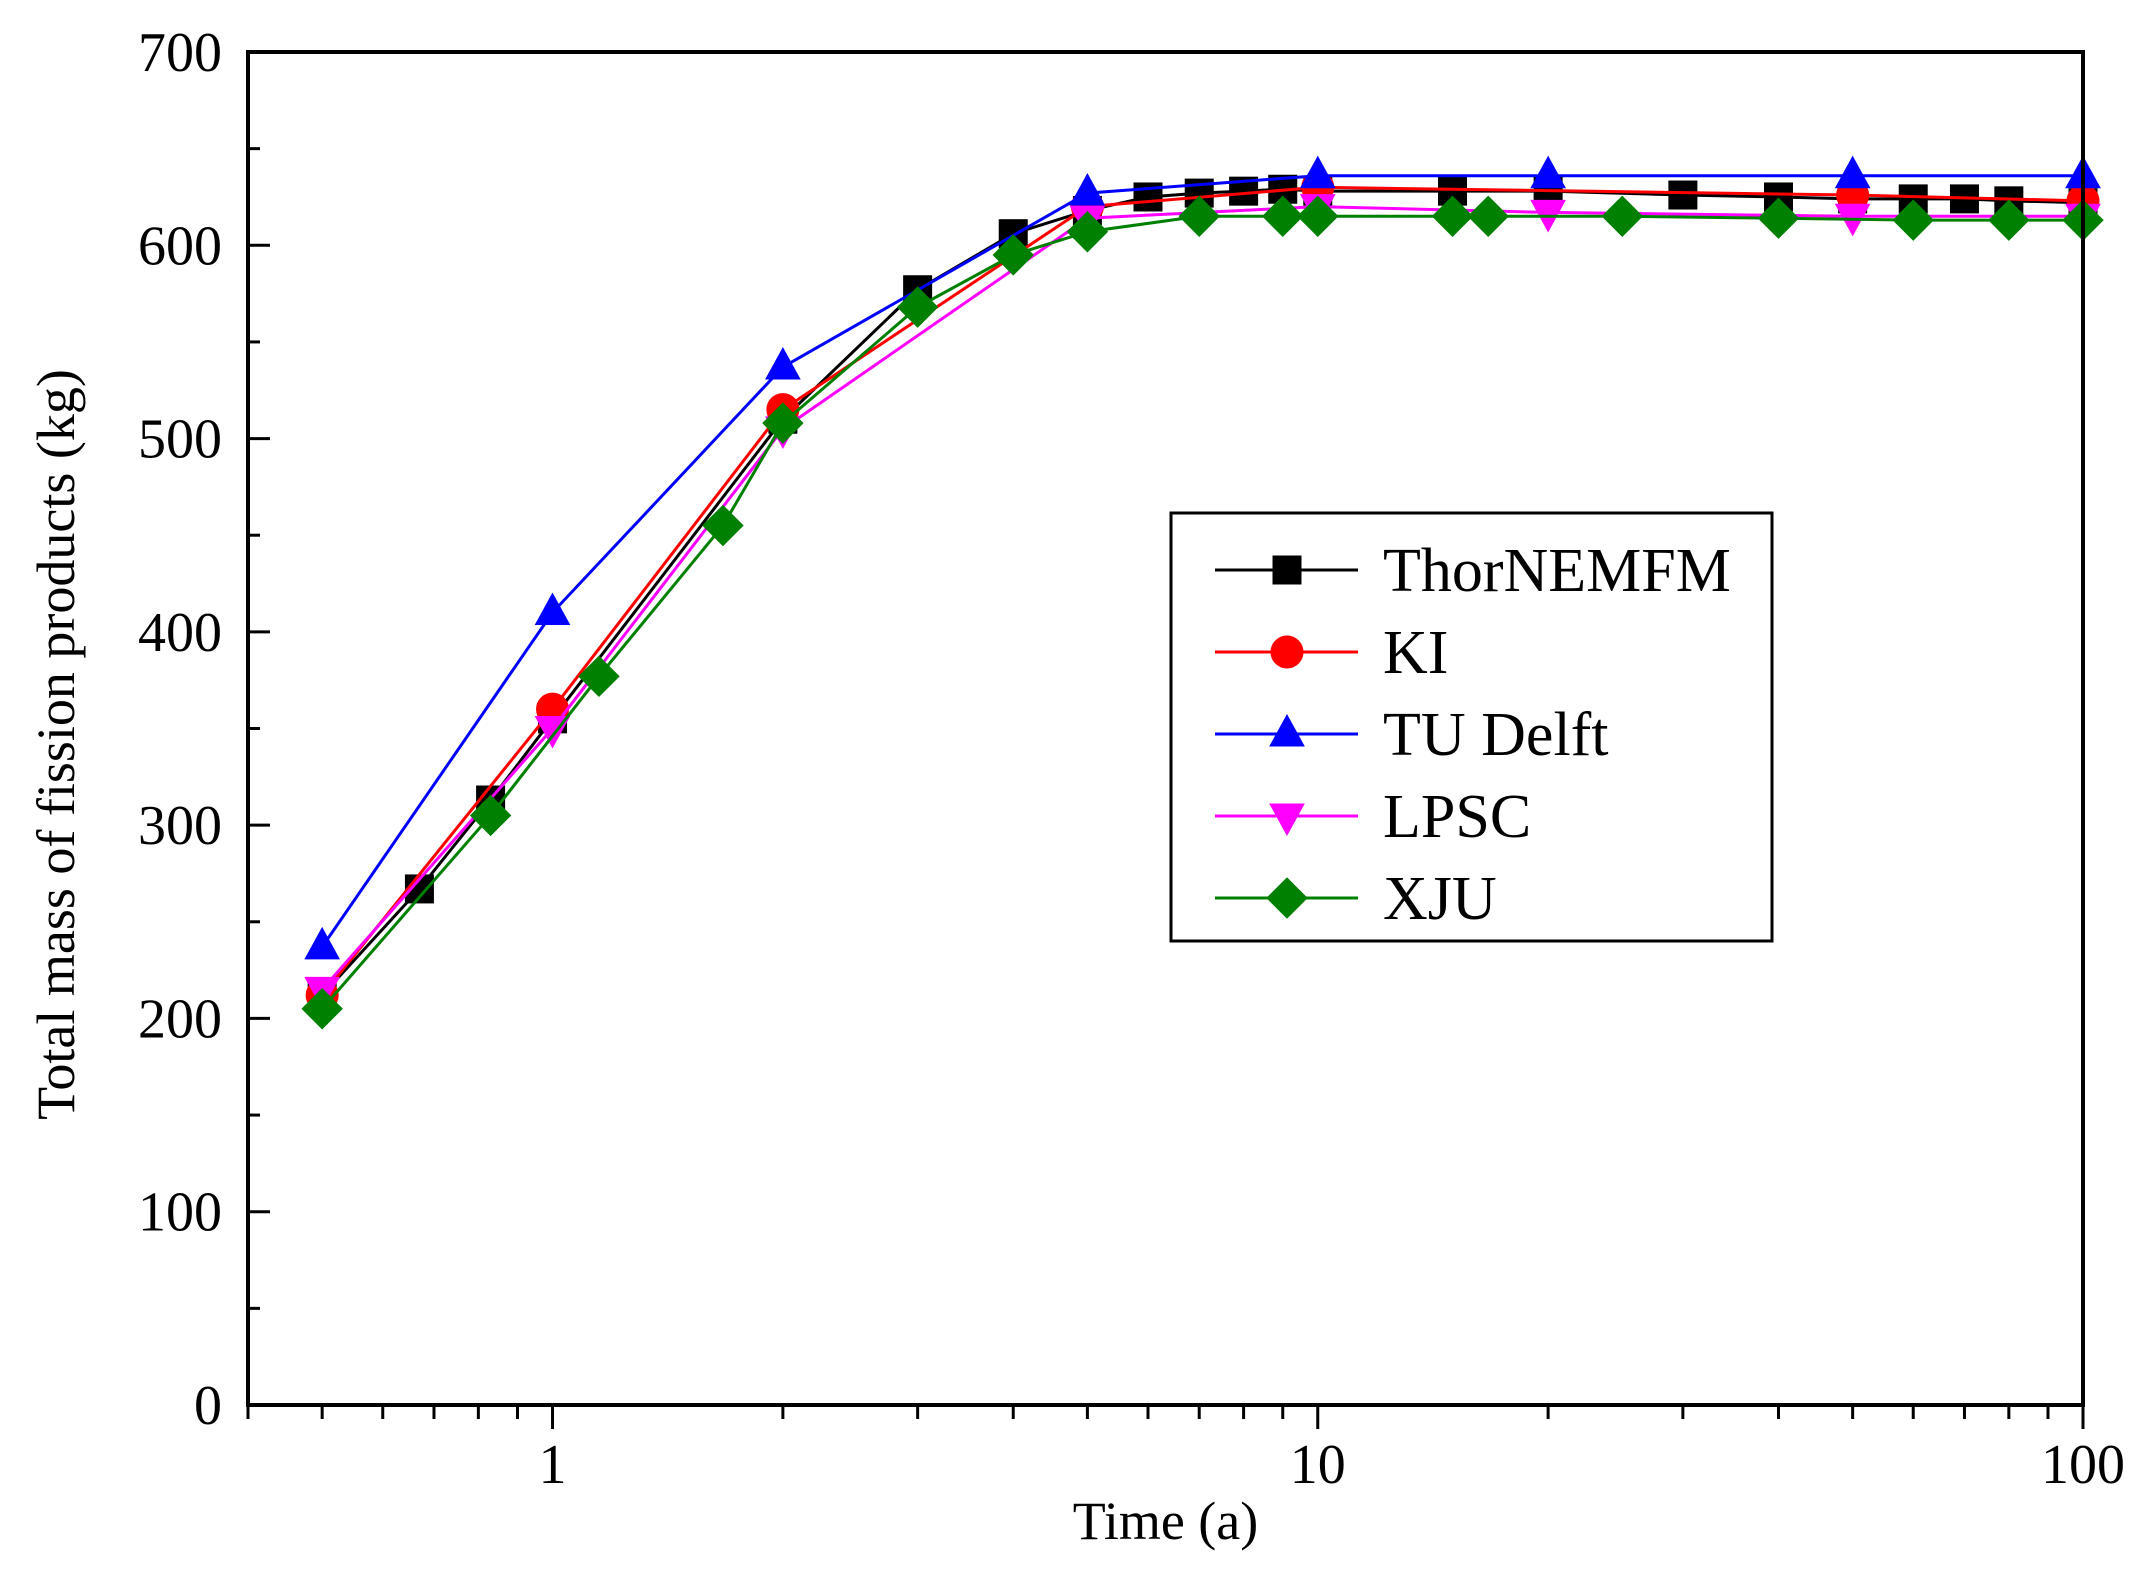  Describe the element at coordinates (1415, 653) in the screenshot. I see `legend-label: KI` at that location.